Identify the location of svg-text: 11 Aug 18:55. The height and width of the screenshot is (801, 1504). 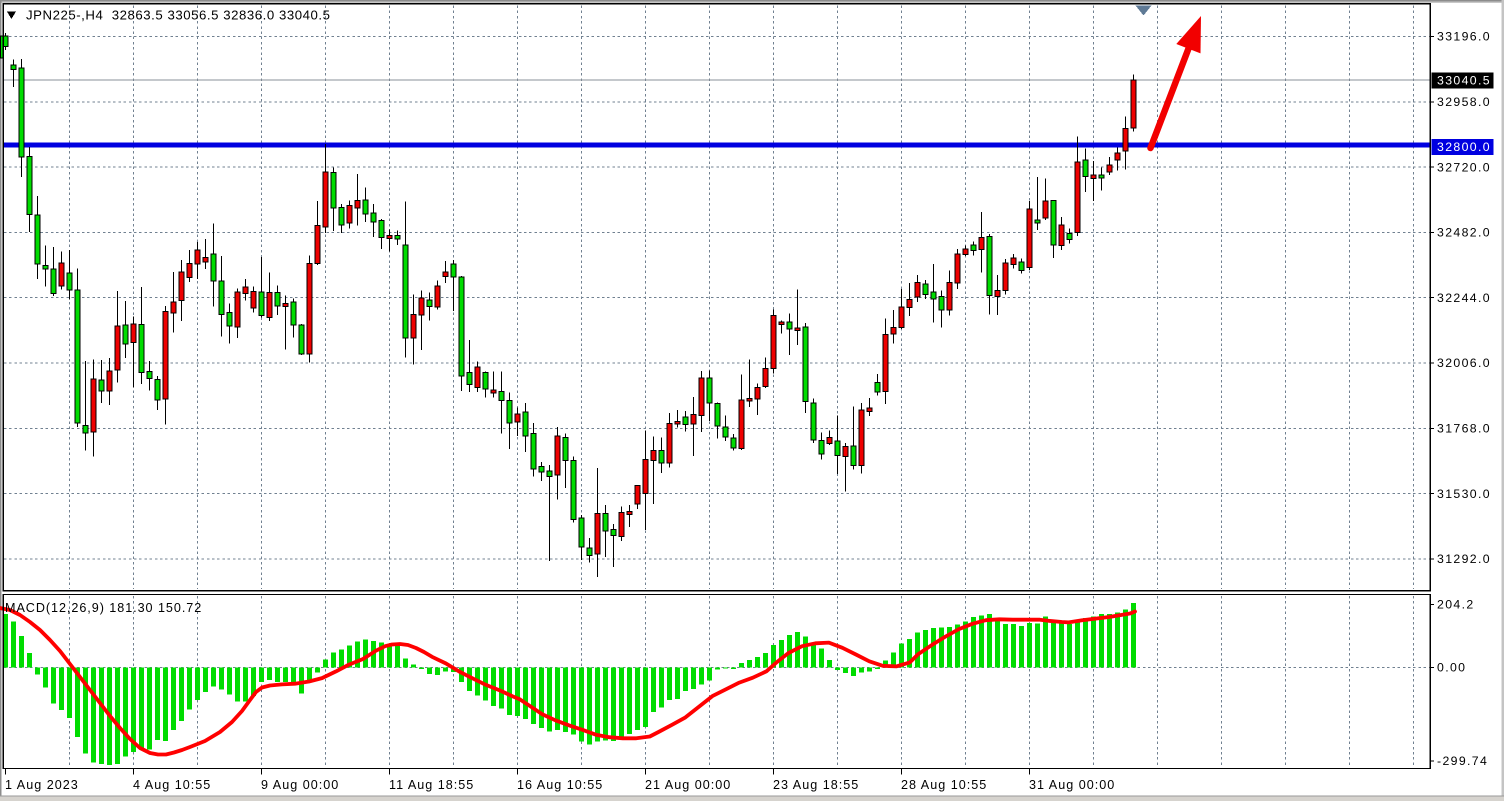
(431, 785).